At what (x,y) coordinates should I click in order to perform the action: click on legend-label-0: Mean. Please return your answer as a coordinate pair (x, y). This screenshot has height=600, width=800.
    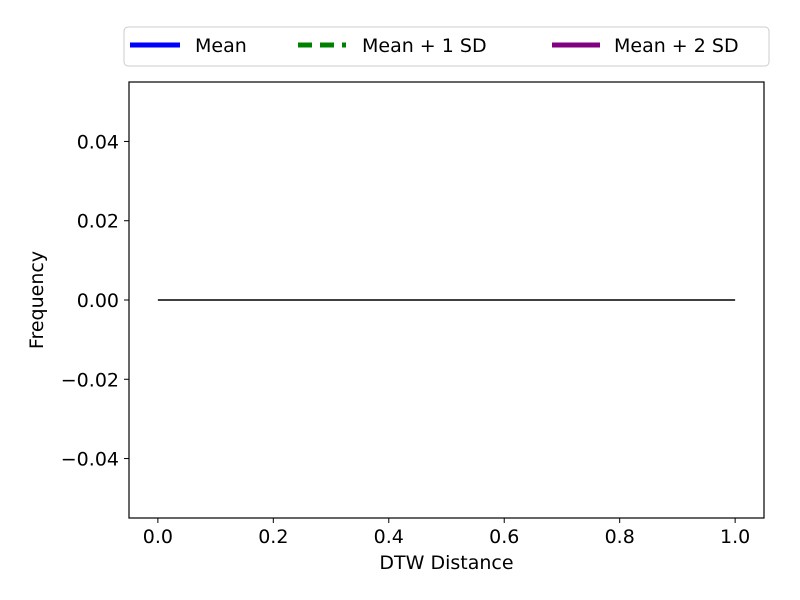
    Looking at the image, I should click on (221, 46).